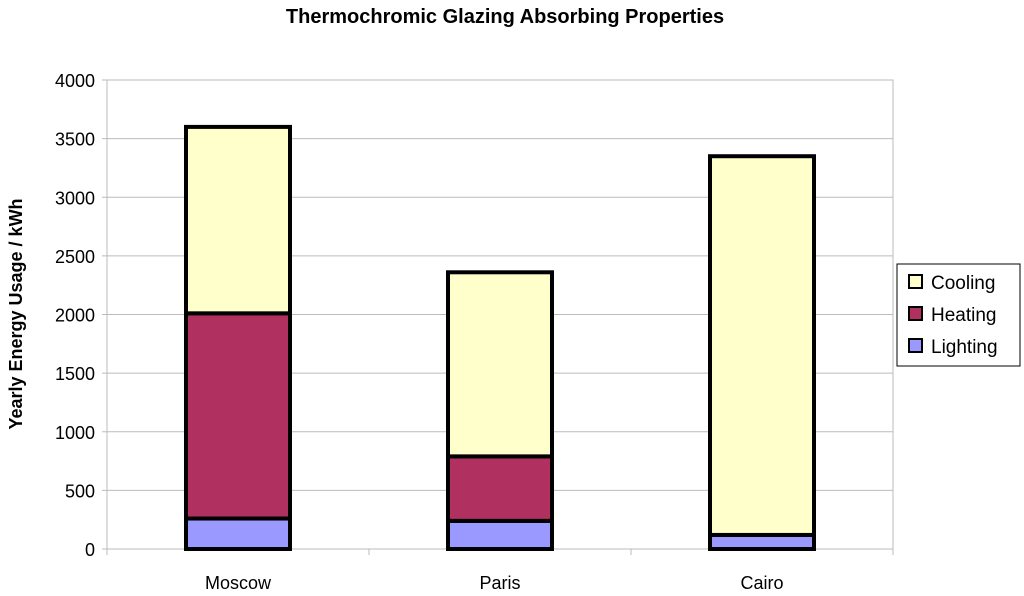  Describe the element at coordinates (75, 140) in the screenshot. I see `y-tick-label: 3500` at that location.